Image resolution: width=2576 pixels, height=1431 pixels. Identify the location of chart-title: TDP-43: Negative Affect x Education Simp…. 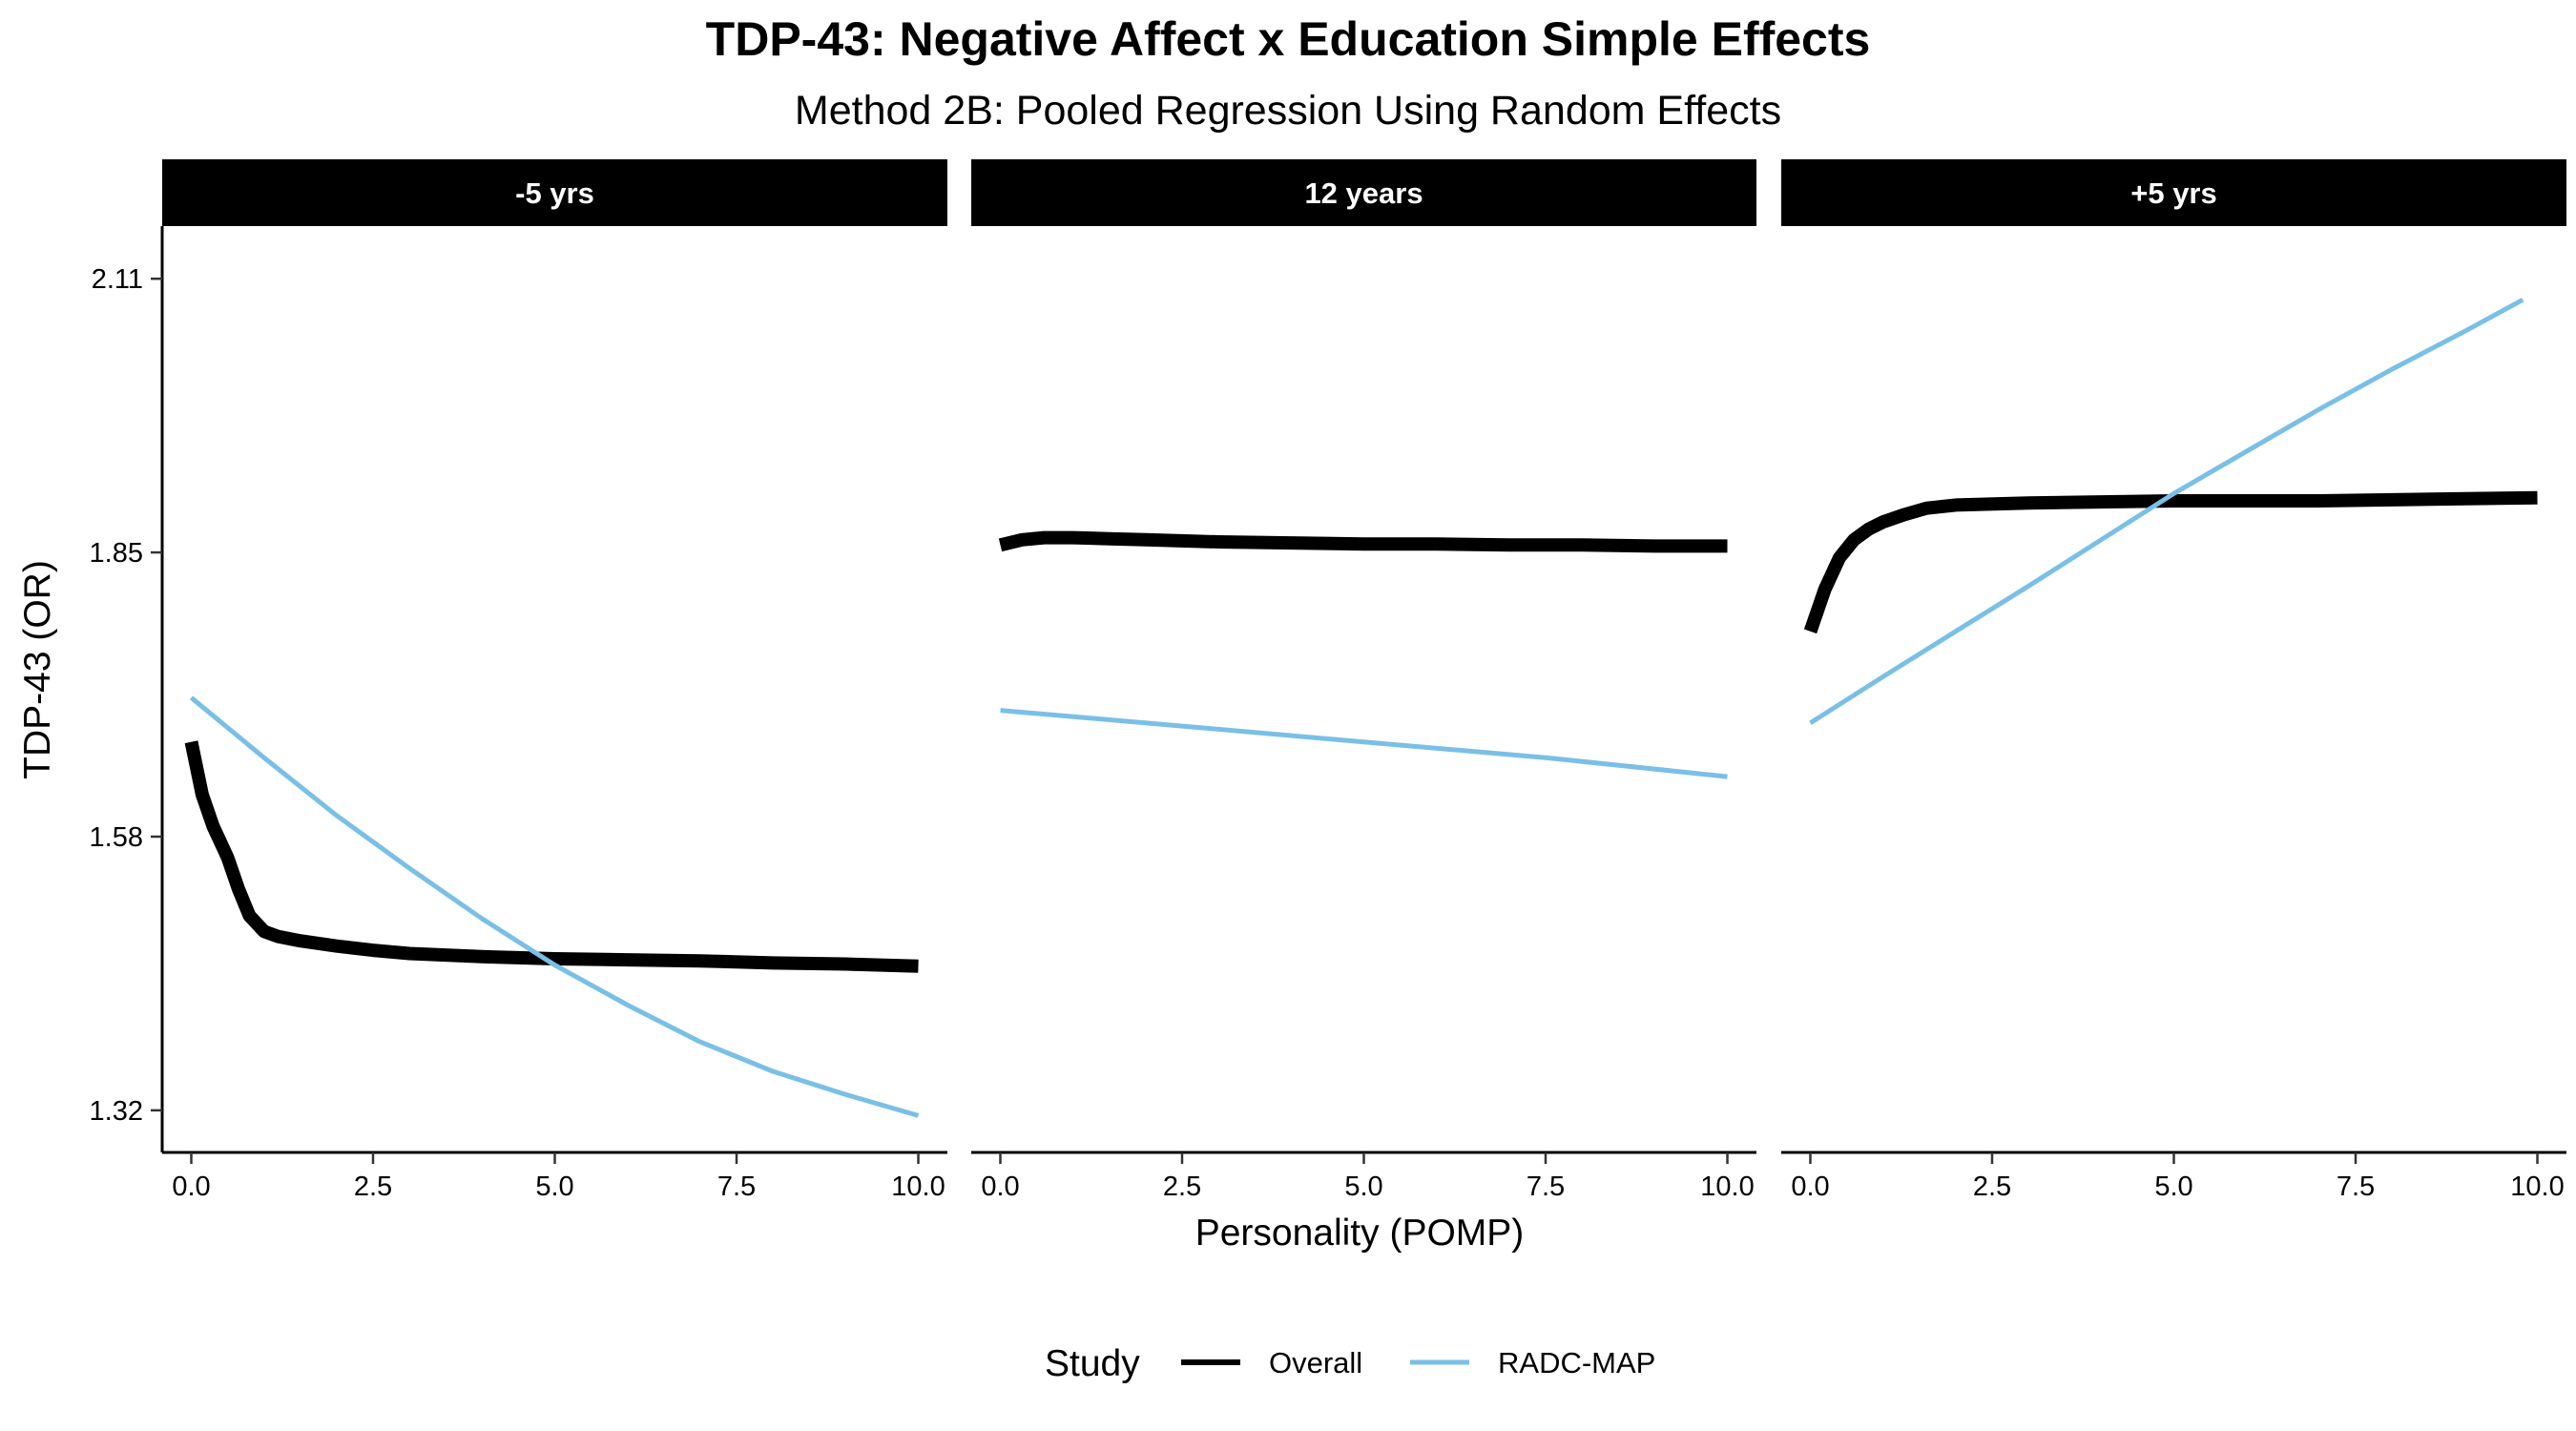
(1288, 39).